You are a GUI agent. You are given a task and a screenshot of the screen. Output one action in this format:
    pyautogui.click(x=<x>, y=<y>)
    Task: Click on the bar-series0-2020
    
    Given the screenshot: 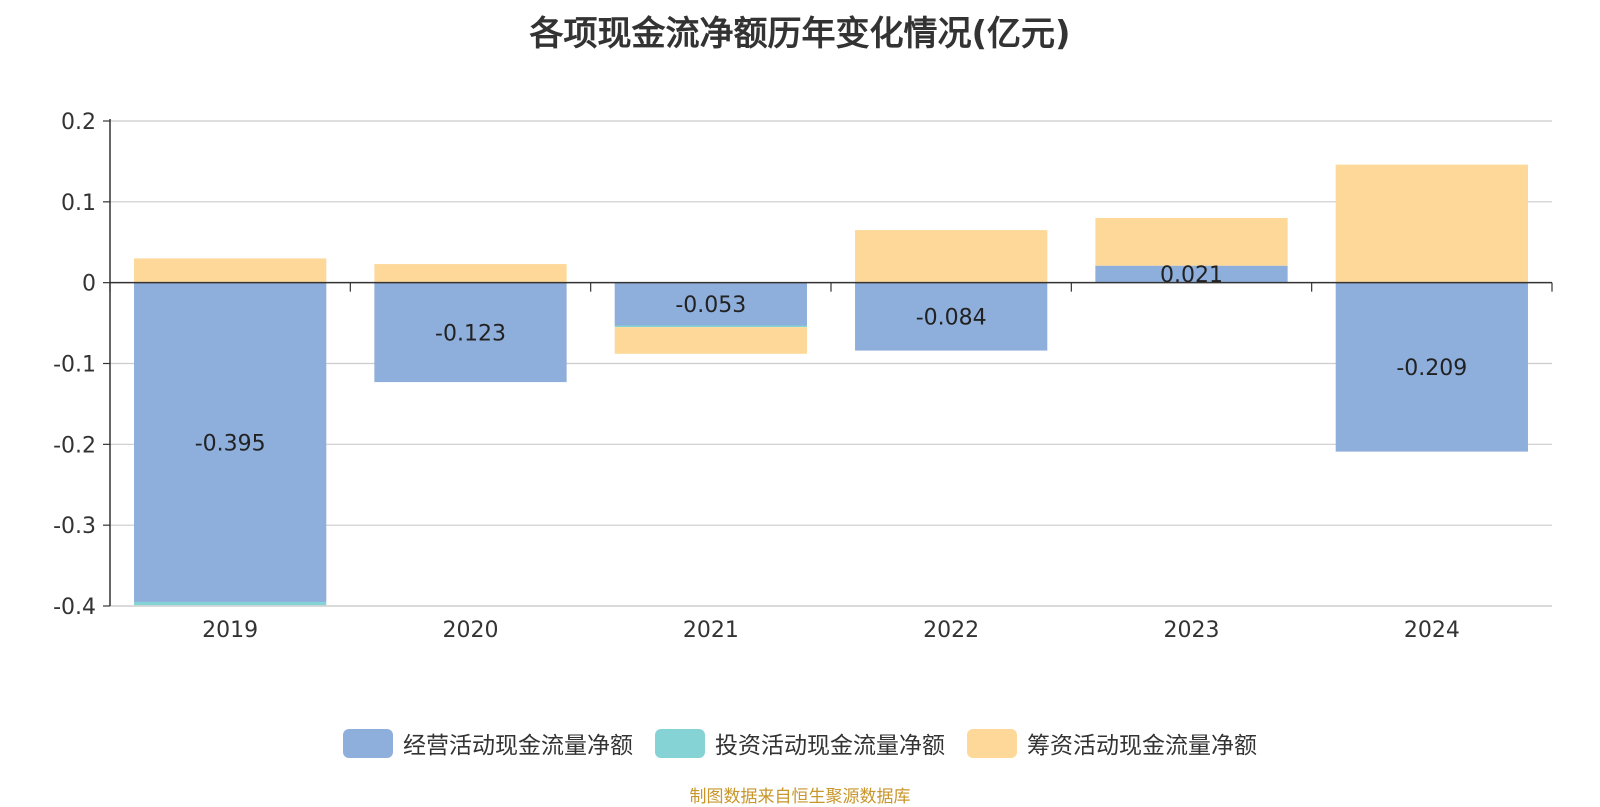 What is the action you would take?
    pyautogui.click(x=470, y=332)
    